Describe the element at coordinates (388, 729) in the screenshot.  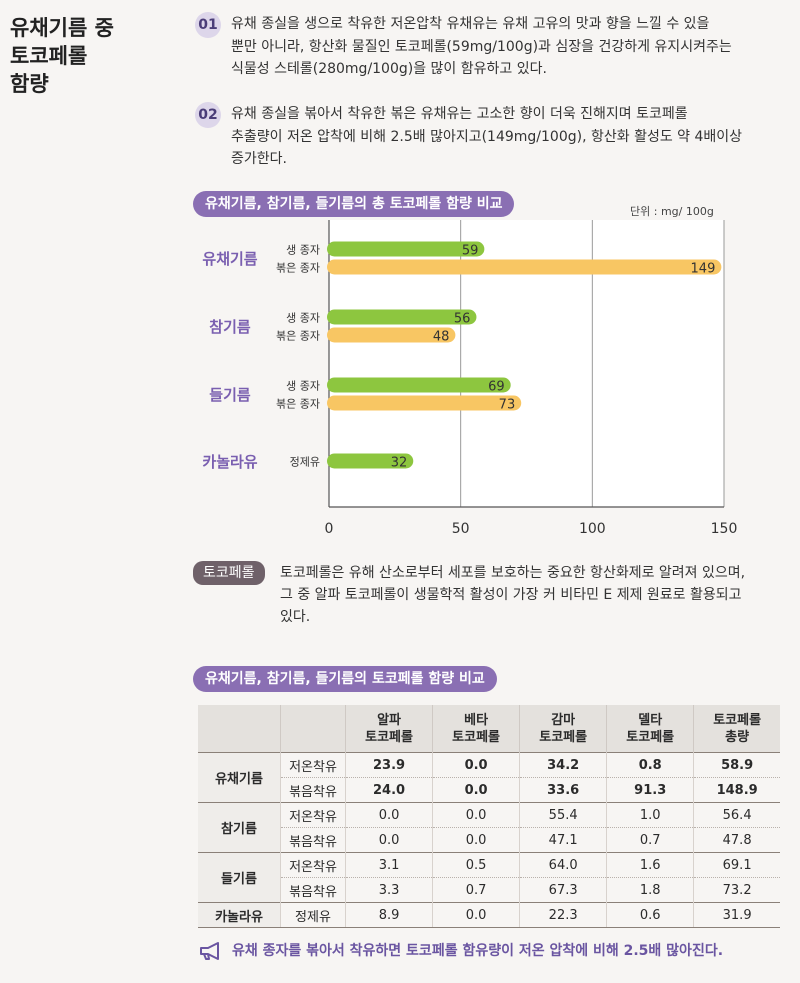
I see `header-alpha: 알파 토코페롤` at that location.